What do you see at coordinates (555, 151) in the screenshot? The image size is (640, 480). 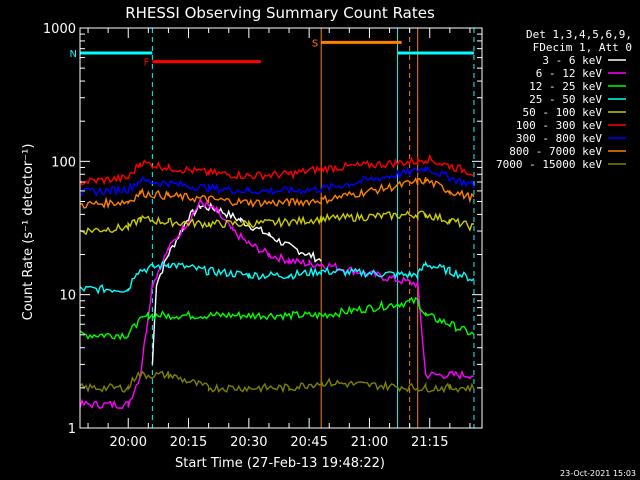 I see `legend-entry-label: 800 - 7000 keV` at bounding box center [555, 151].